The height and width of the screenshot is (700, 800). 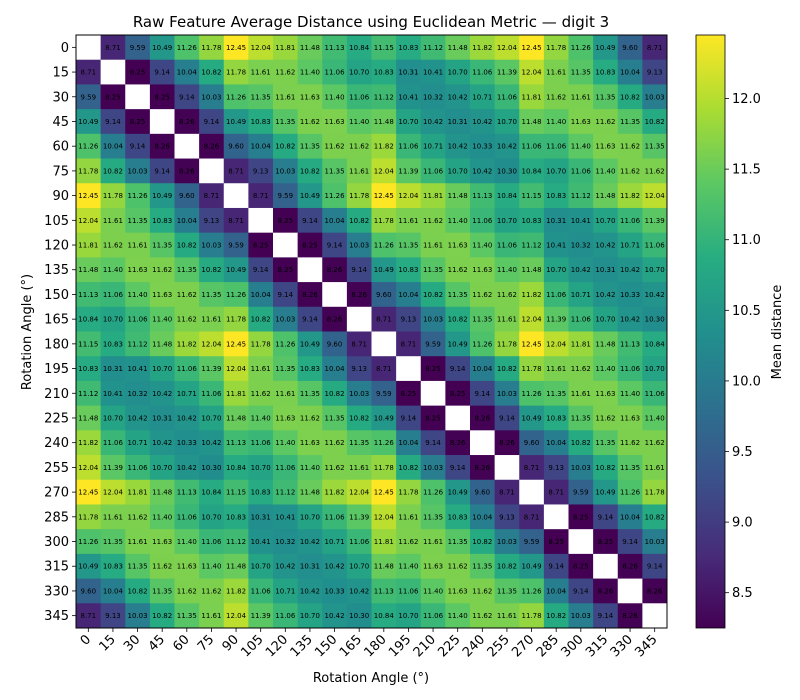 I want to click on cell-value-label: 8.71, so click(x=507, y=493).